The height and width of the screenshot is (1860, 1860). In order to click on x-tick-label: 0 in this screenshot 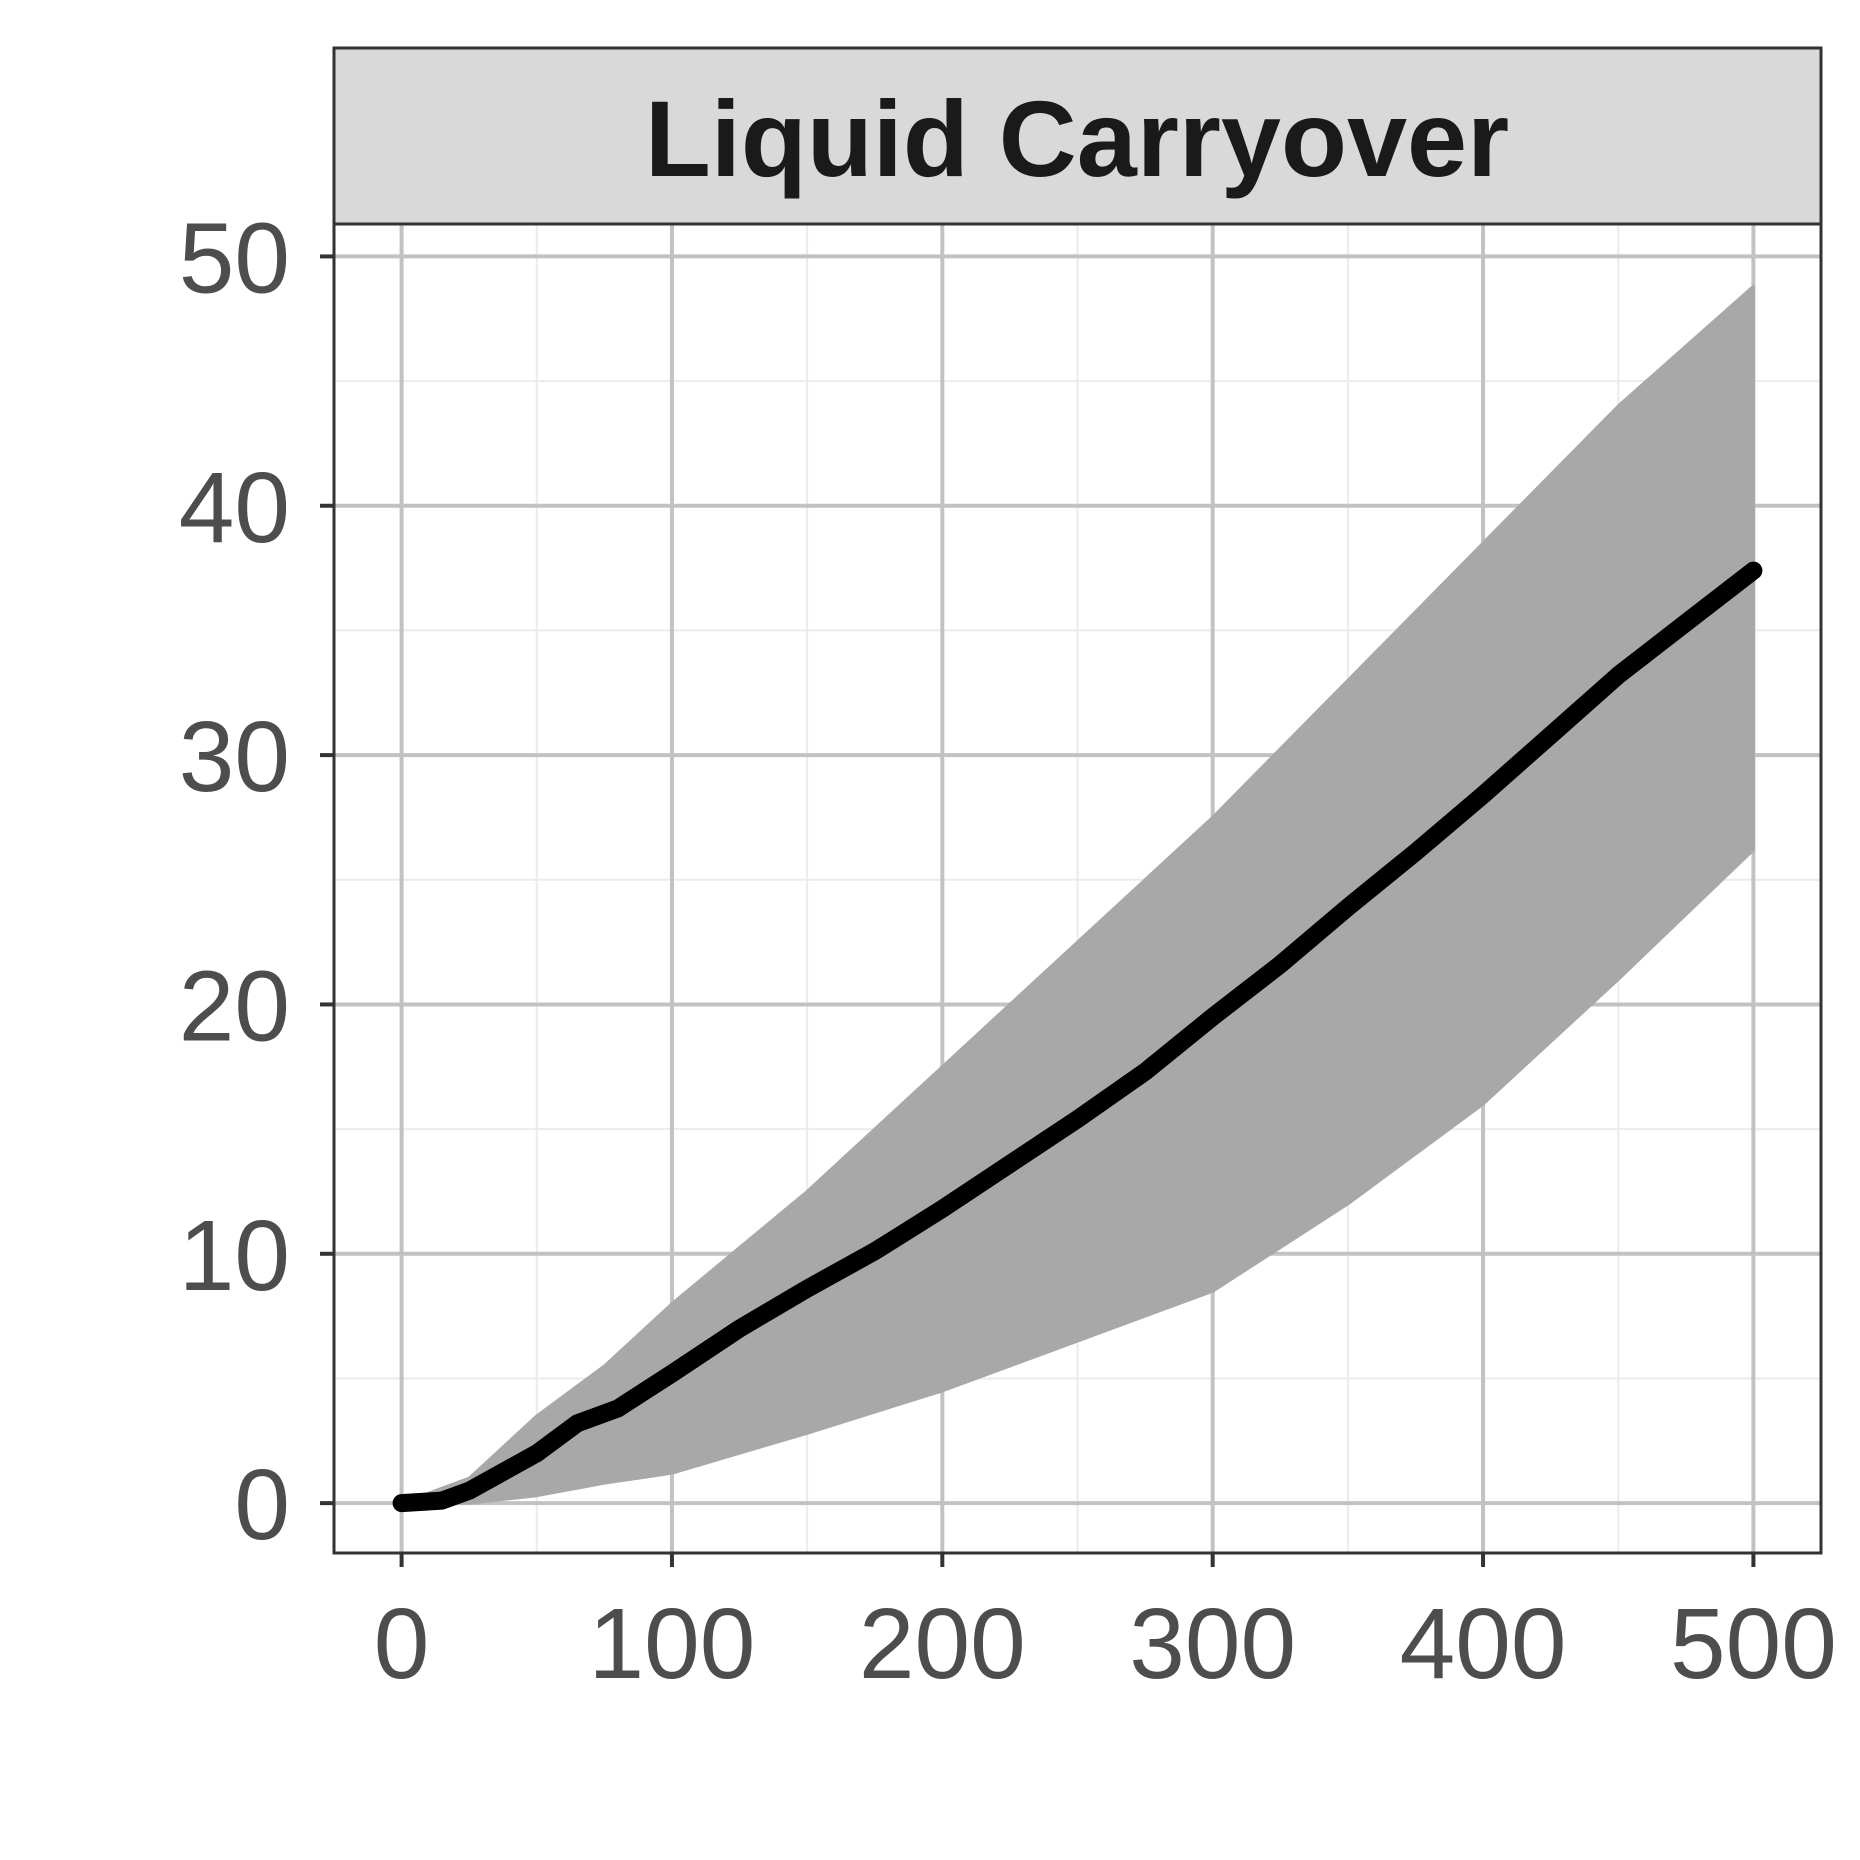, I will do `click(402, 1644)`.